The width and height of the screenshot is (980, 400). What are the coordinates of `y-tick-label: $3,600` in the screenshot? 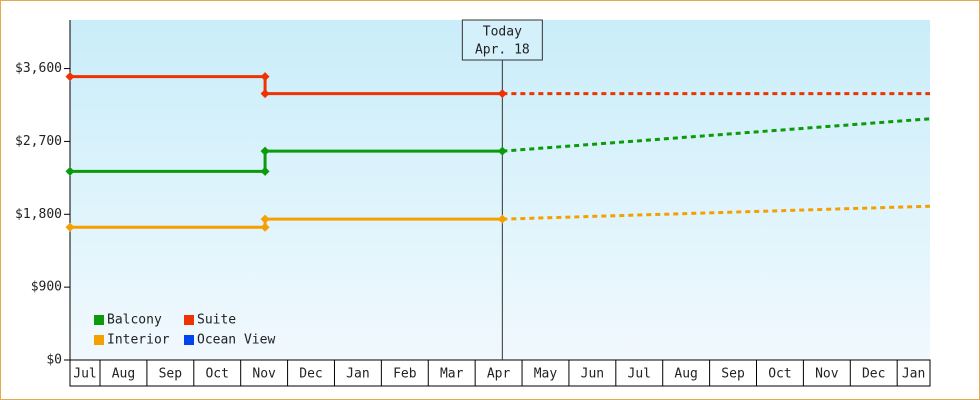 It's located at (38, 68).